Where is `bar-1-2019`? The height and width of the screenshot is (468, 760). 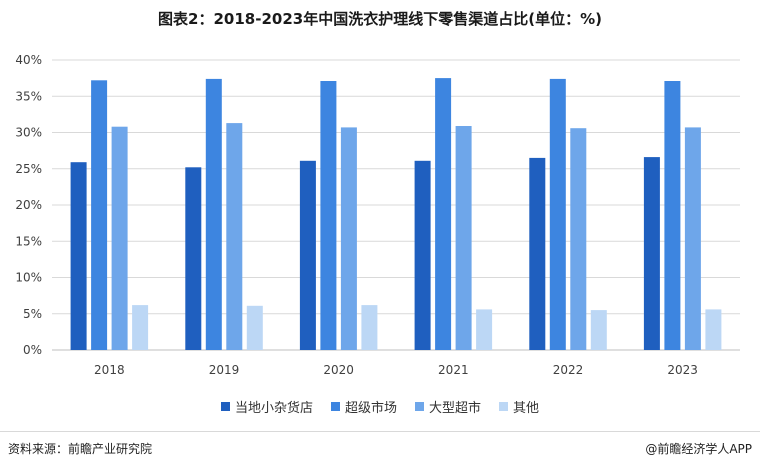 bar-1-2019 is located at coordinates (193, 258).